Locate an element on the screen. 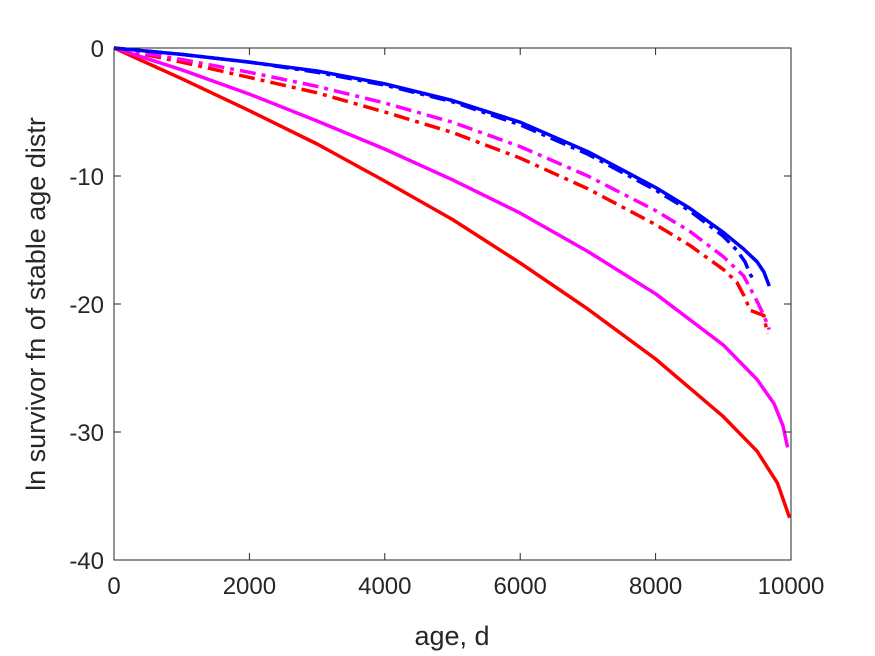 The width and height of the screenshot is (875, 656). x-tick-label: 0 is located at coordinates (113, 586).